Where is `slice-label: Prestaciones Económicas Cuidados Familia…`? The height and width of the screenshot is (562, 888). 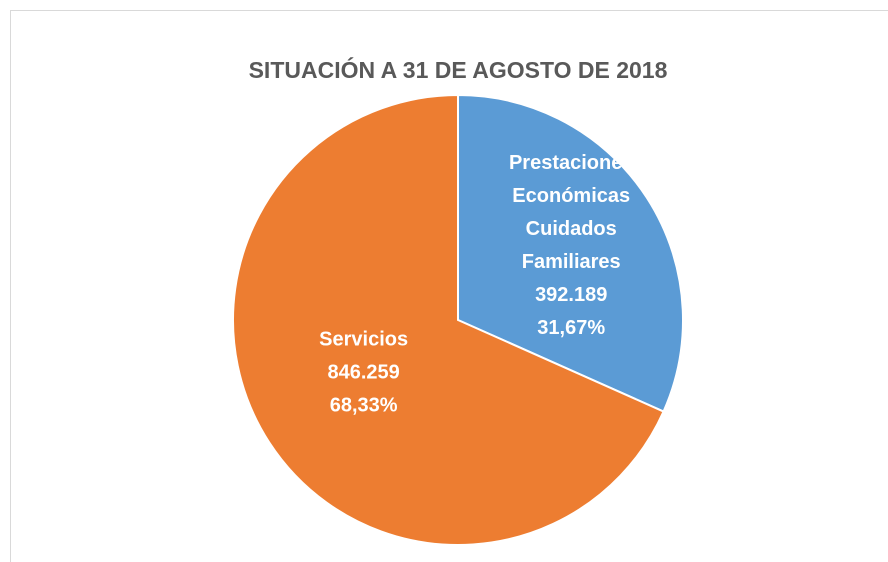 slice-label: Prestaciones Económicas Cuidados Familia… is located at coordinates (571, 246).